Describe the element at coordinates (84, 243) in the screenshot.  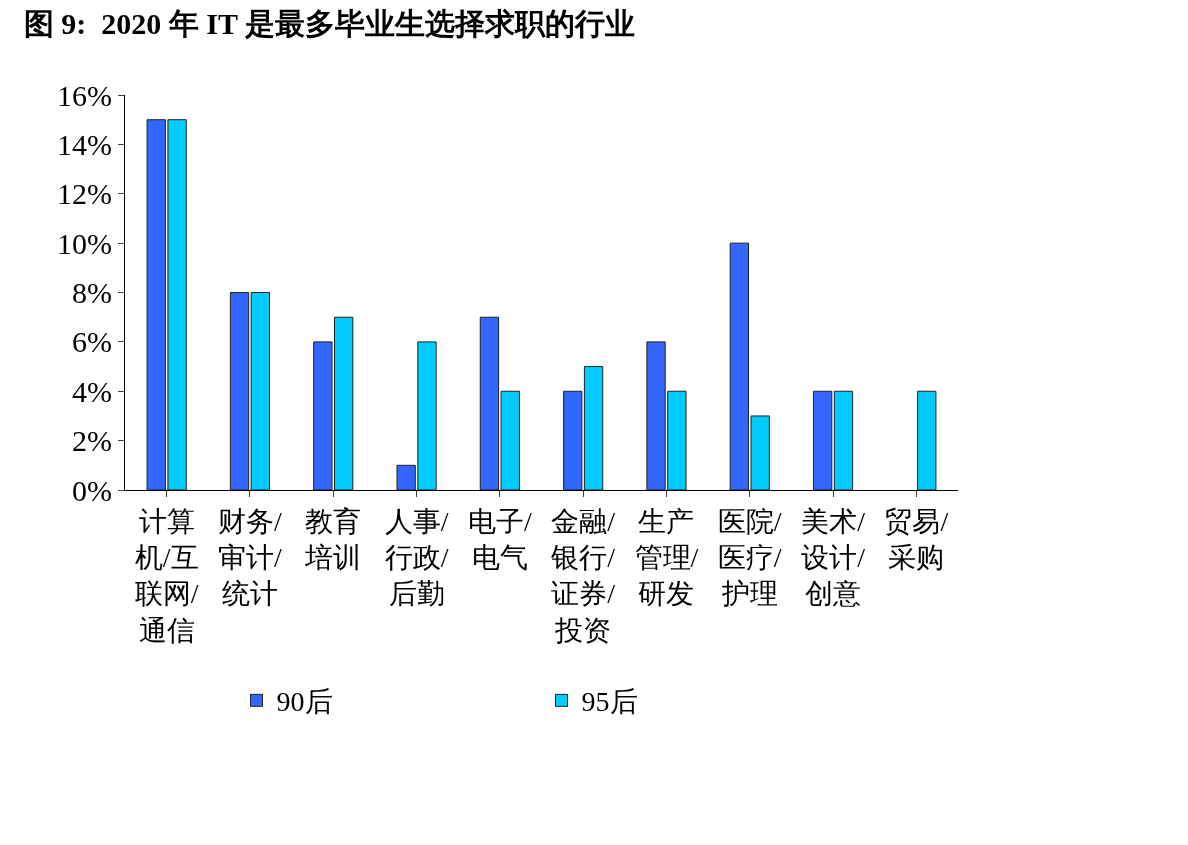
I see `y-tick-label: 10%` at that location.